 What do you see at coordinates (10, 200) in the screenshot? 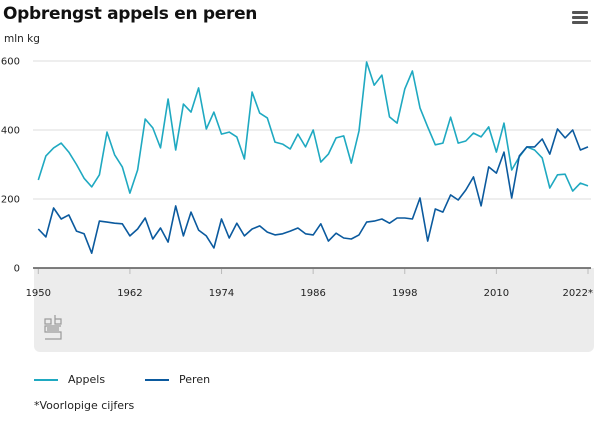
I see `y-tick-label-200: 200` at bounding box center [10, 200].